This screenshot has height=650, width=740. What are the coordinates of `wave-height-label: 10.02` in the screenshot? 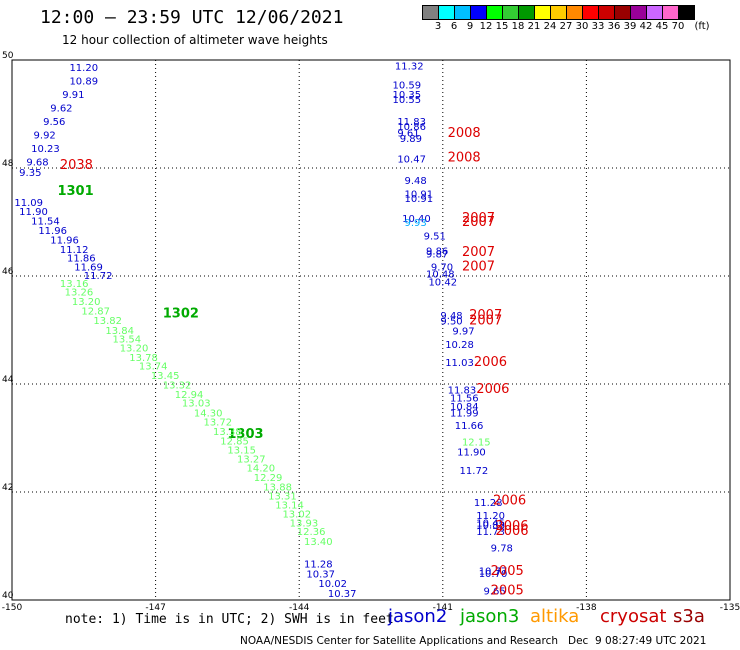 It's located at (332, 584).